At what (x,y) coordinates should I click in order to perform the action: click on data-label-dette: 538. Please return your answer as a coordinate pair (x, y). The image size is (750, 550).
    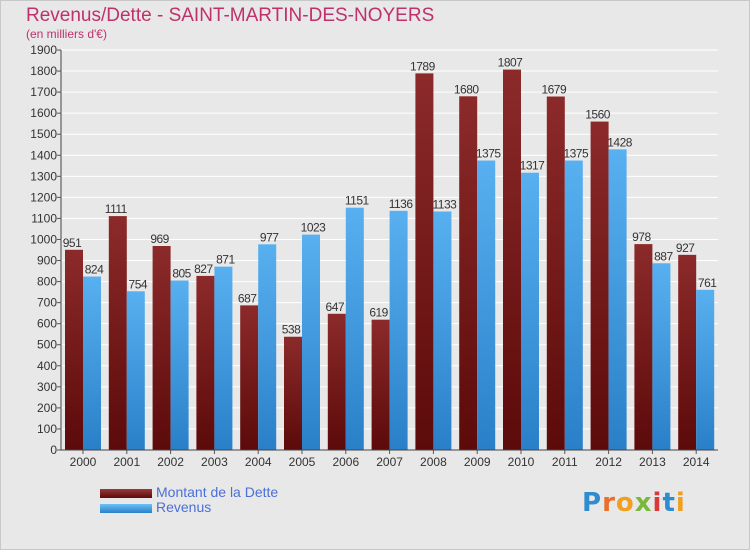
    Looking at the image, I should click on (291, 330).